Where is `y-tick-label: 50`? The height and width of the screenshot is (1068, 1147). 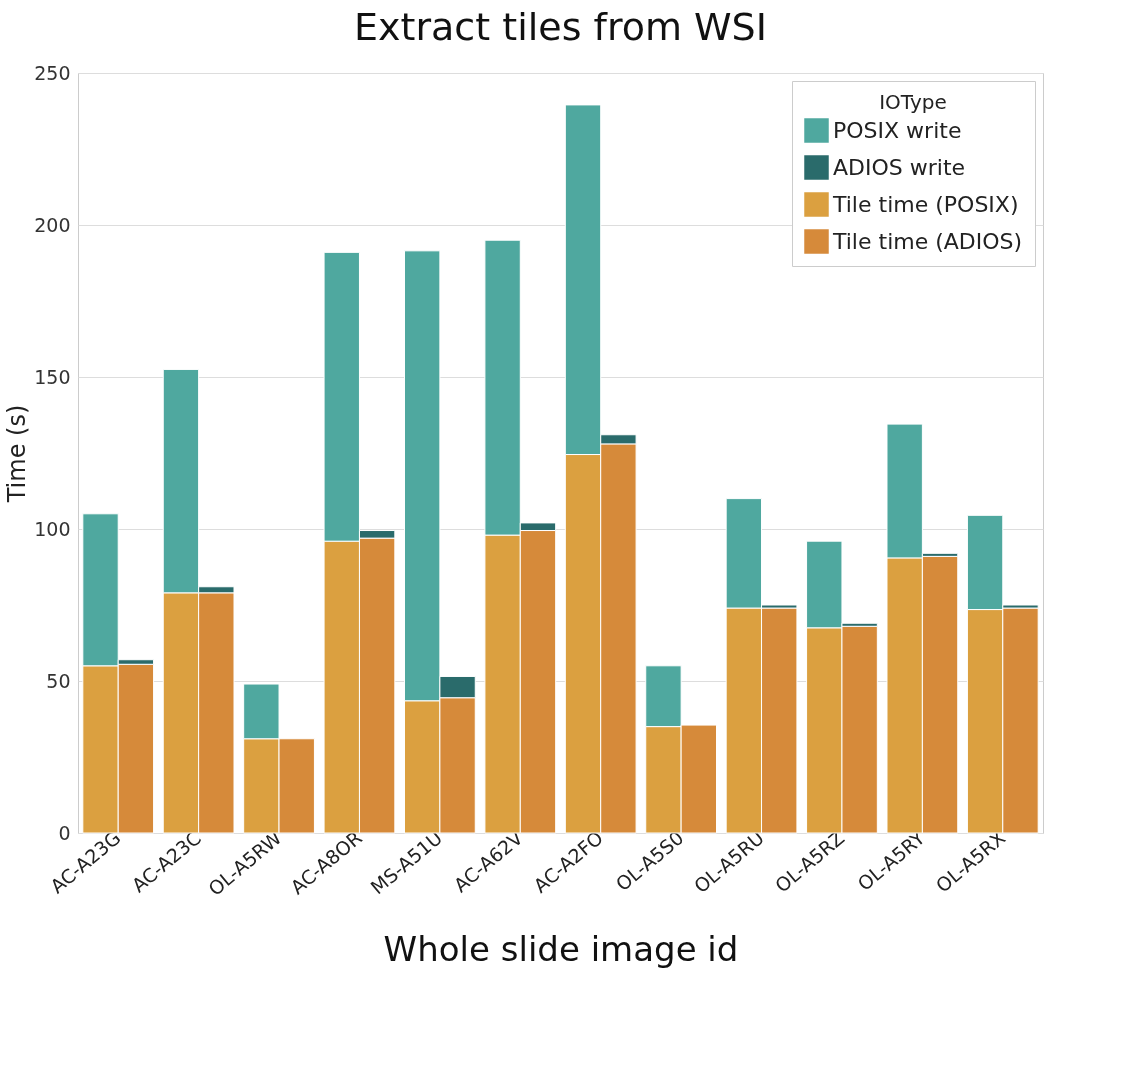 y-tick-label: 50 is located at coordinates (58, 680).